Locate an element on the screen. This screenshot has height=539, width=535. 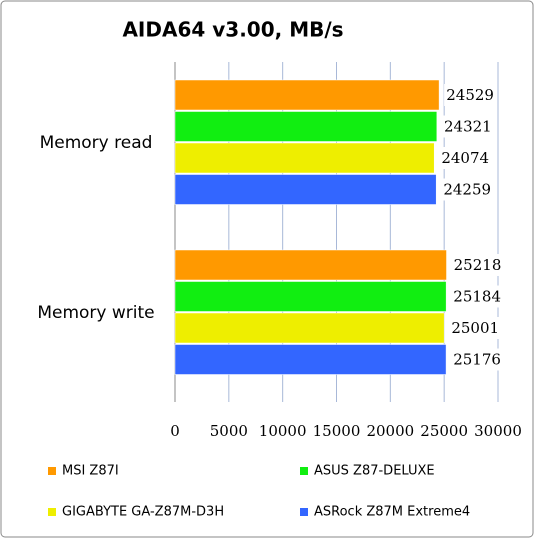
y-tick-label: Memory read is located at coordinates (96, 143).